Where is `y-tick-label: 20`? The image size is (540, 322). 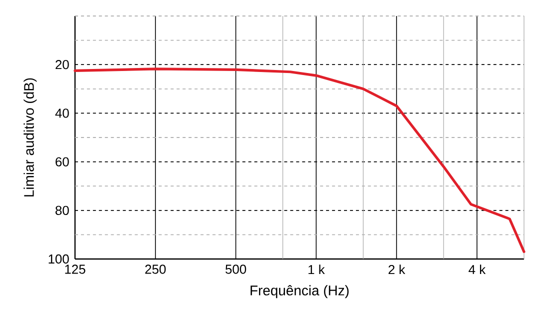
y-tick-label: 20 is located at coordinates (62, 65).